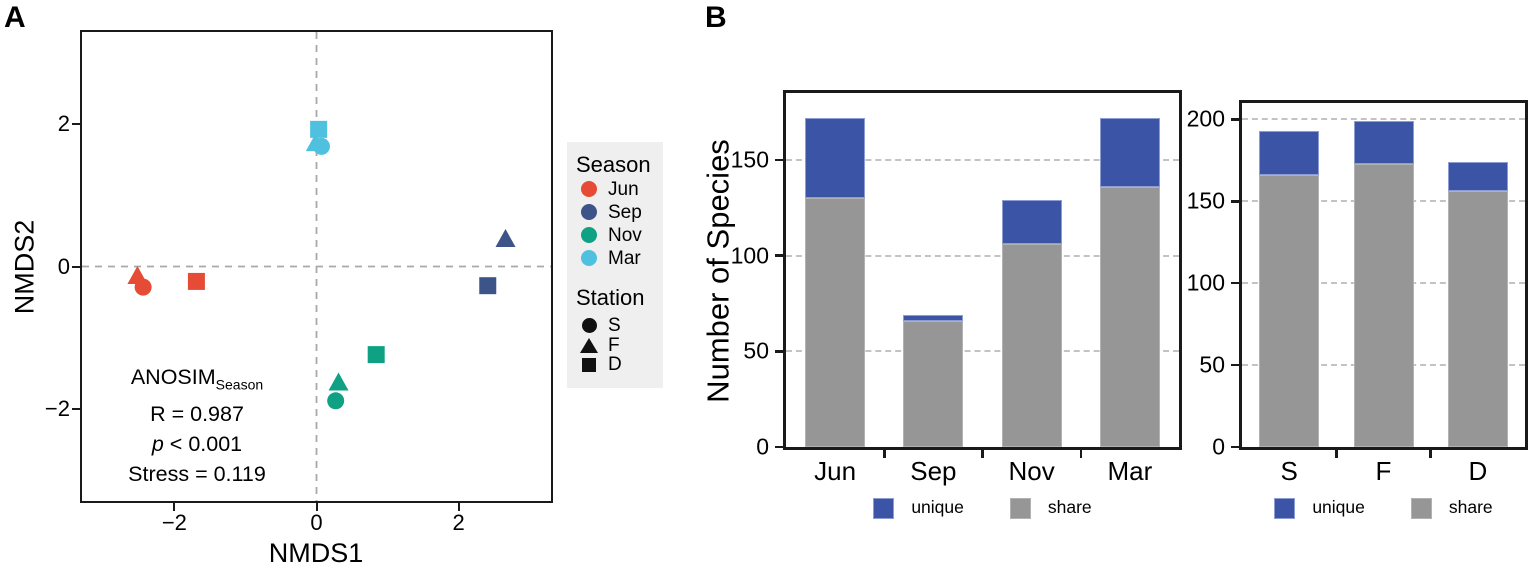 The width and height of the screenshot is (1535, 575). Describe the element at coordinates (1477, 176) in the screenshot. I see `bar-d-unique` at that location.